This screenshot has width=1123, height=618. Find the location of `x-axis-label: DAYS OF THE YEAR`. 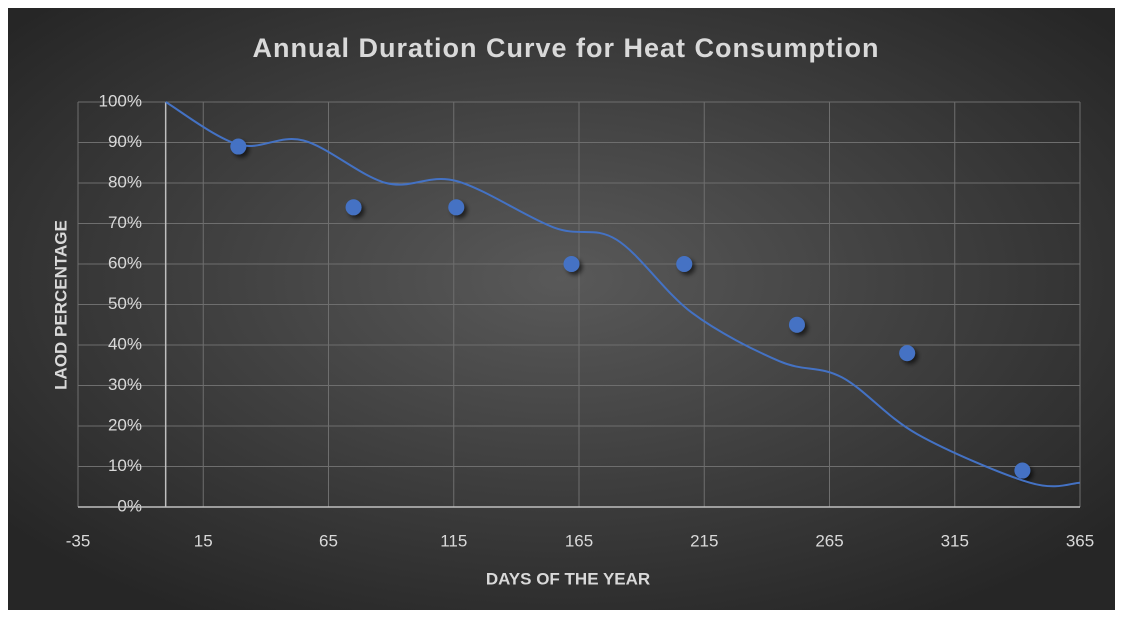

x-axis-label: DAYS OF THE YEAR is located at coordinates (568, 578).